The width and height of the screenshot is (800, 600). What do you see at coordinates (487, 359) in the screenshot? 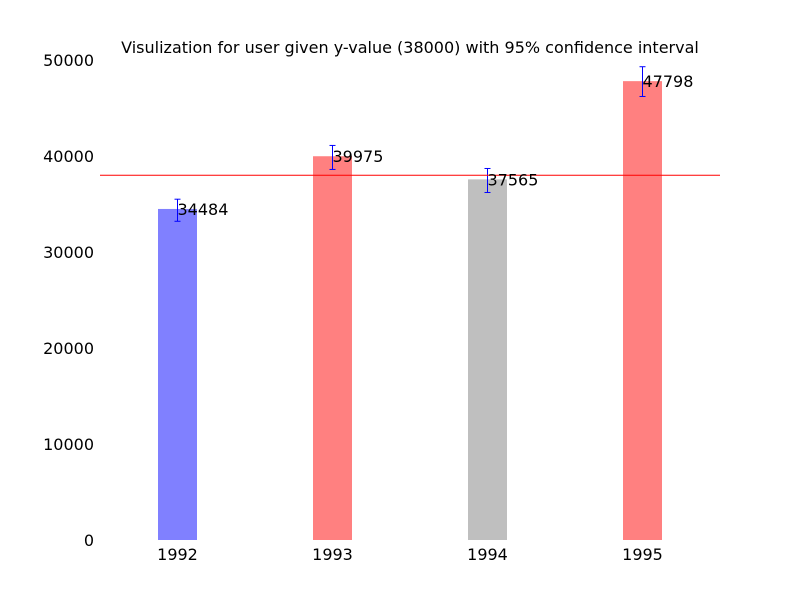
I see `bar-1994` at bounding box center [487, 359].